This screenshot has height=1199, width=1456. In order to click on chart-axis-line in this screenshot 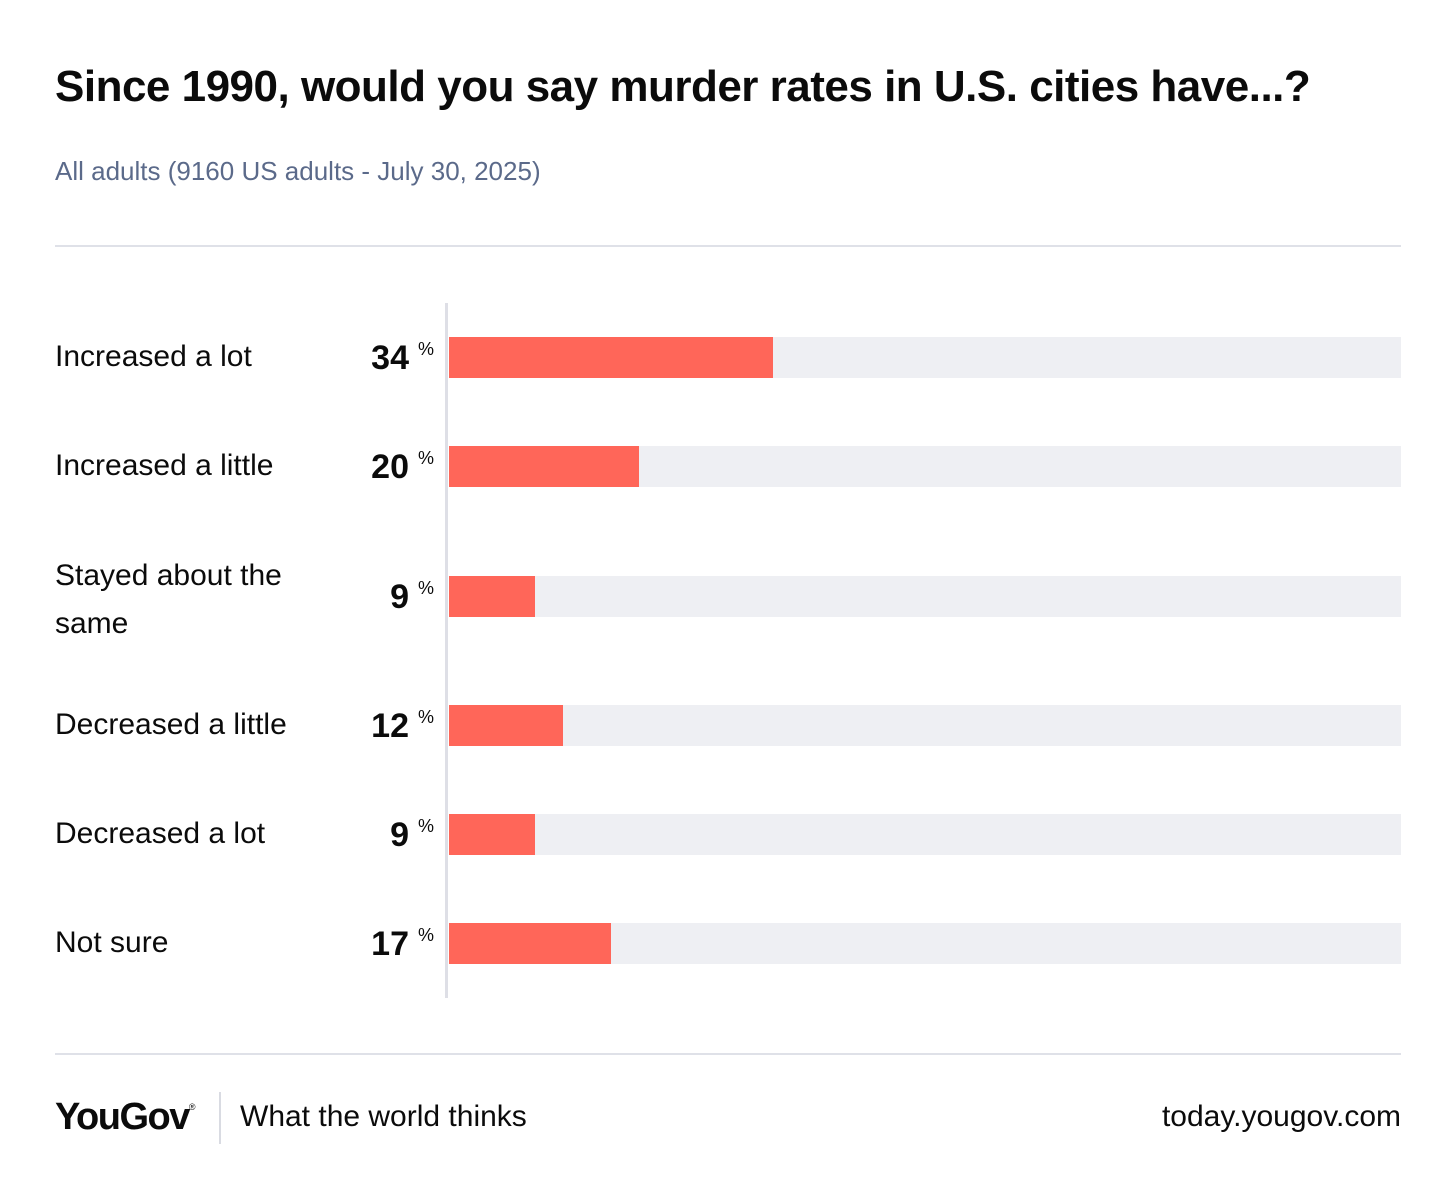, I will do `click(446, 650)`.